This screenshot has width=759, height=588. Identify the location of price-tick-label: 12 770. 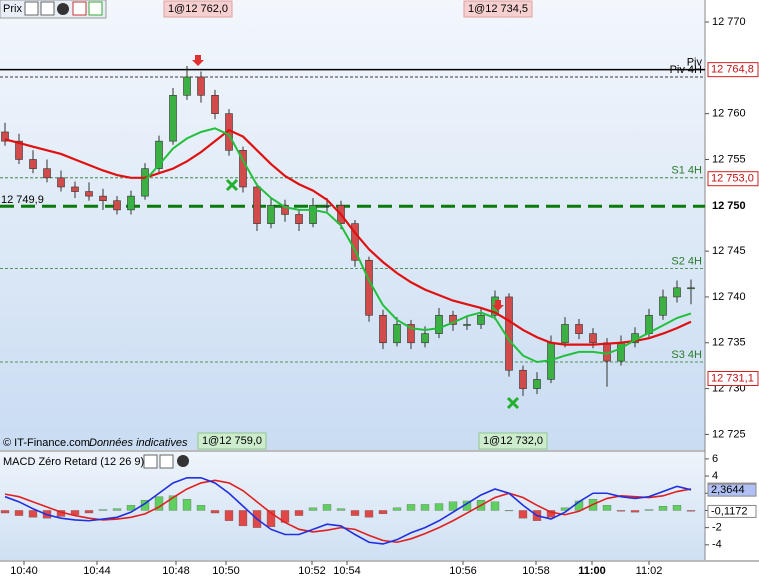
(729, 22).